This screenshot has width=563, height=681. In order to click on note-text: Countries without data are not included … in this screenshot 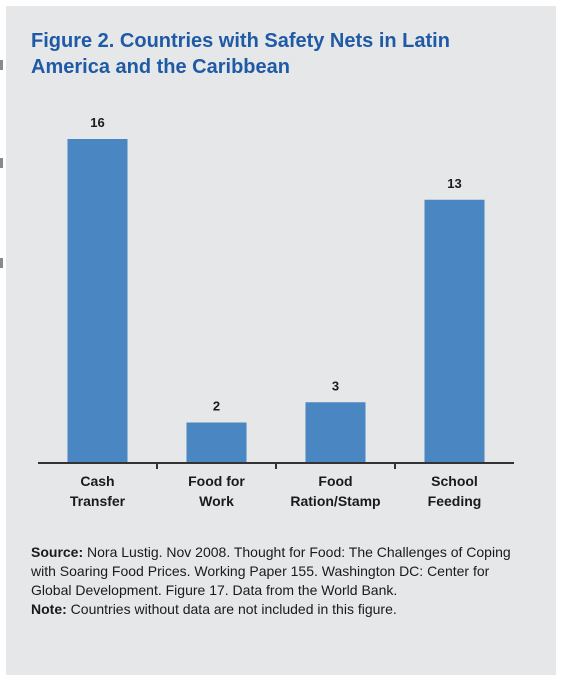, I will do `click(231, 609)`.